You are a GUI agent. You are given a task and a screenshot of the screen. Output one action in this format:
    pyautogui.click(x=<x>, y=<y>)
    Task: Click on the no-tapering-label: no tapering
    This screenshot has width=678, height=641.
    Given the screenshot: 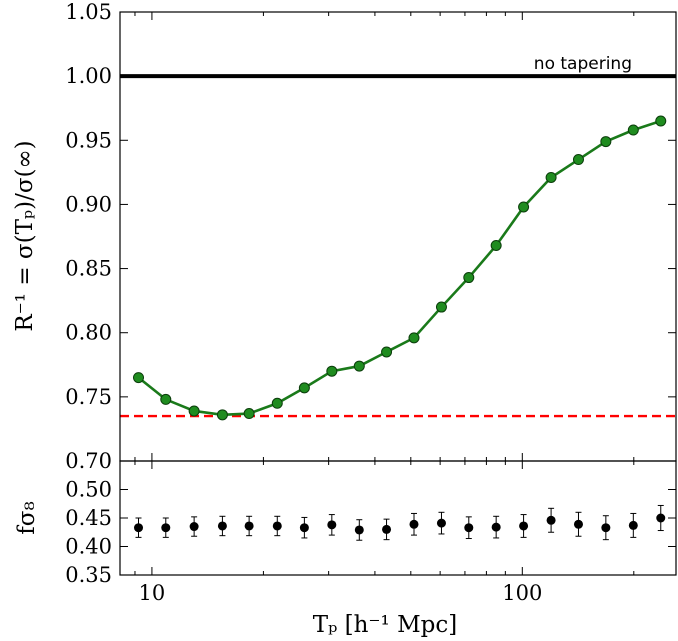 What is the action you would take?
    pyautogui.click(x=583, y=64)
    